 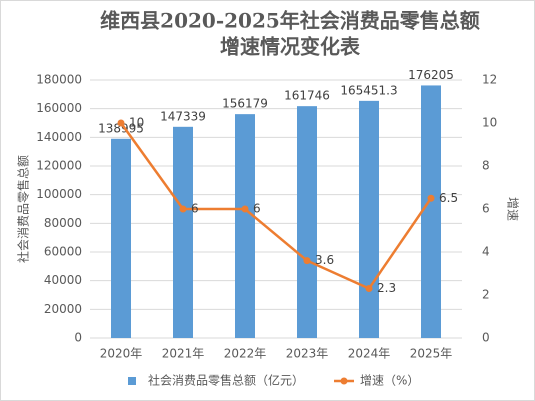 I want to click on y-tick-label: 40000, so click(x=63, y=280).